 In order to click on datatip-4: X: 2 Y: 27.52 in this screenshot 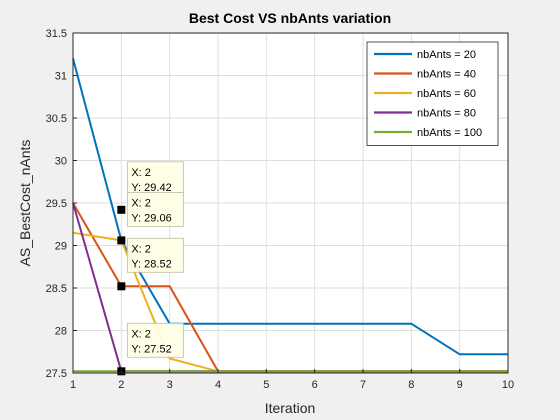, I will do `click(150, 349)`.